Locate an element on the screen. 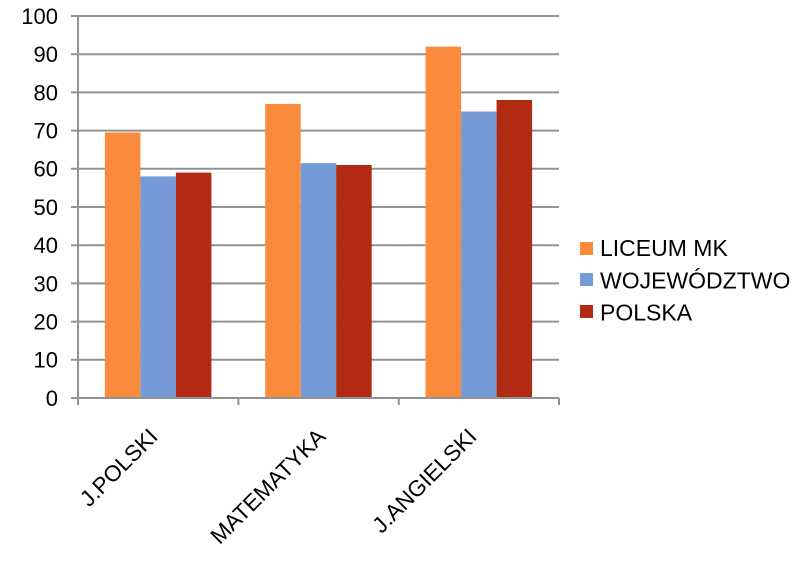 This screenshot has height=578, width=800. svg-text: 90 is located at coordinates (46, 54).